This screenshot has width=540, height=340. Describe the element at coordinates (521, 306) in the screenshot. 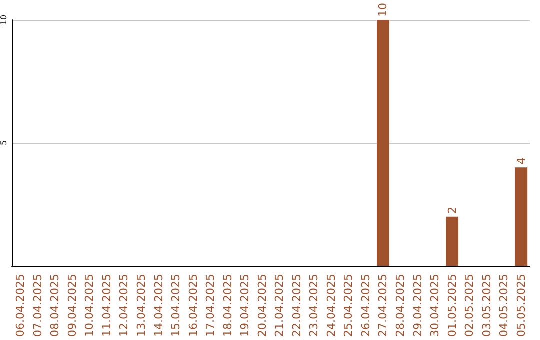

I see `x-tick-label: 05.05.2025` at that location.